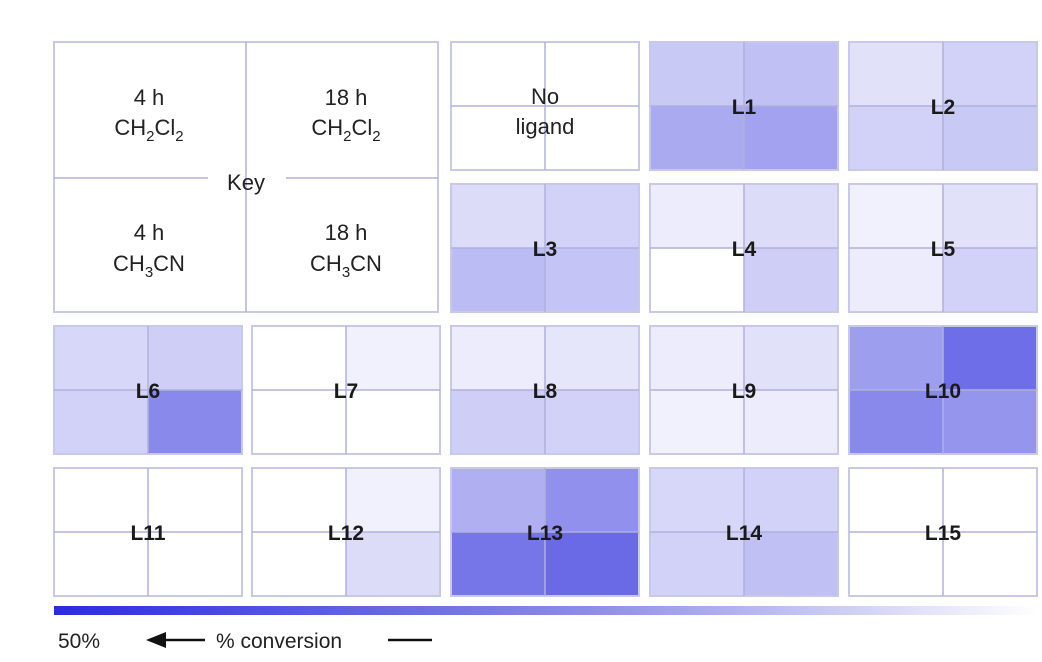 This screenshot has height=662, width=1042. What do you see at coordinates (149, 97) in the screenshot?
I see `key-tl-line1: 4 h` at bounding box center [149, 97].